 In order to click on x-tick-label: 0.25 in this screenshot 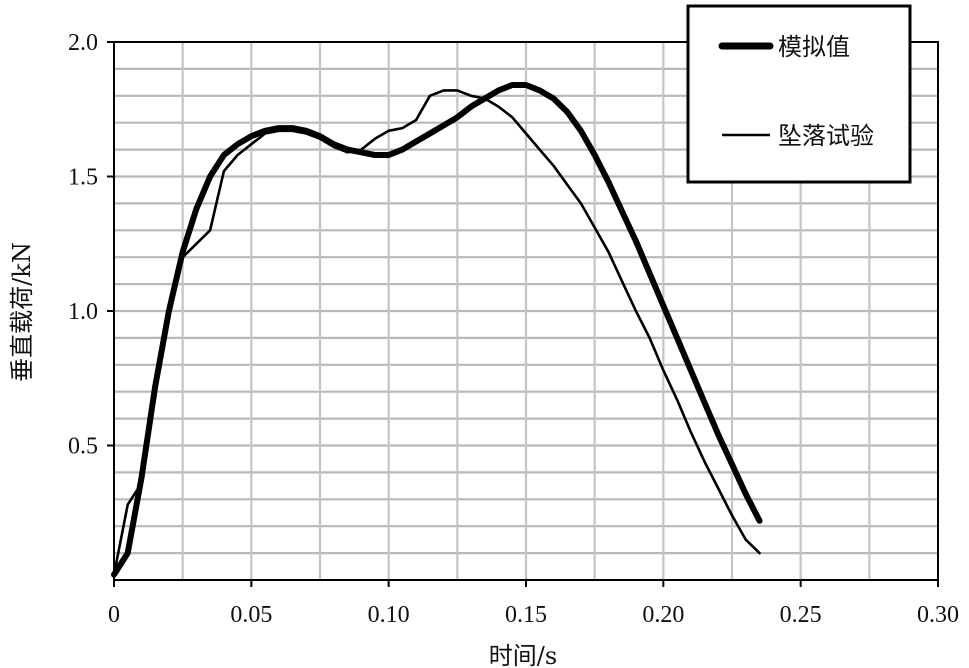, I will do `click(801, 615)`.